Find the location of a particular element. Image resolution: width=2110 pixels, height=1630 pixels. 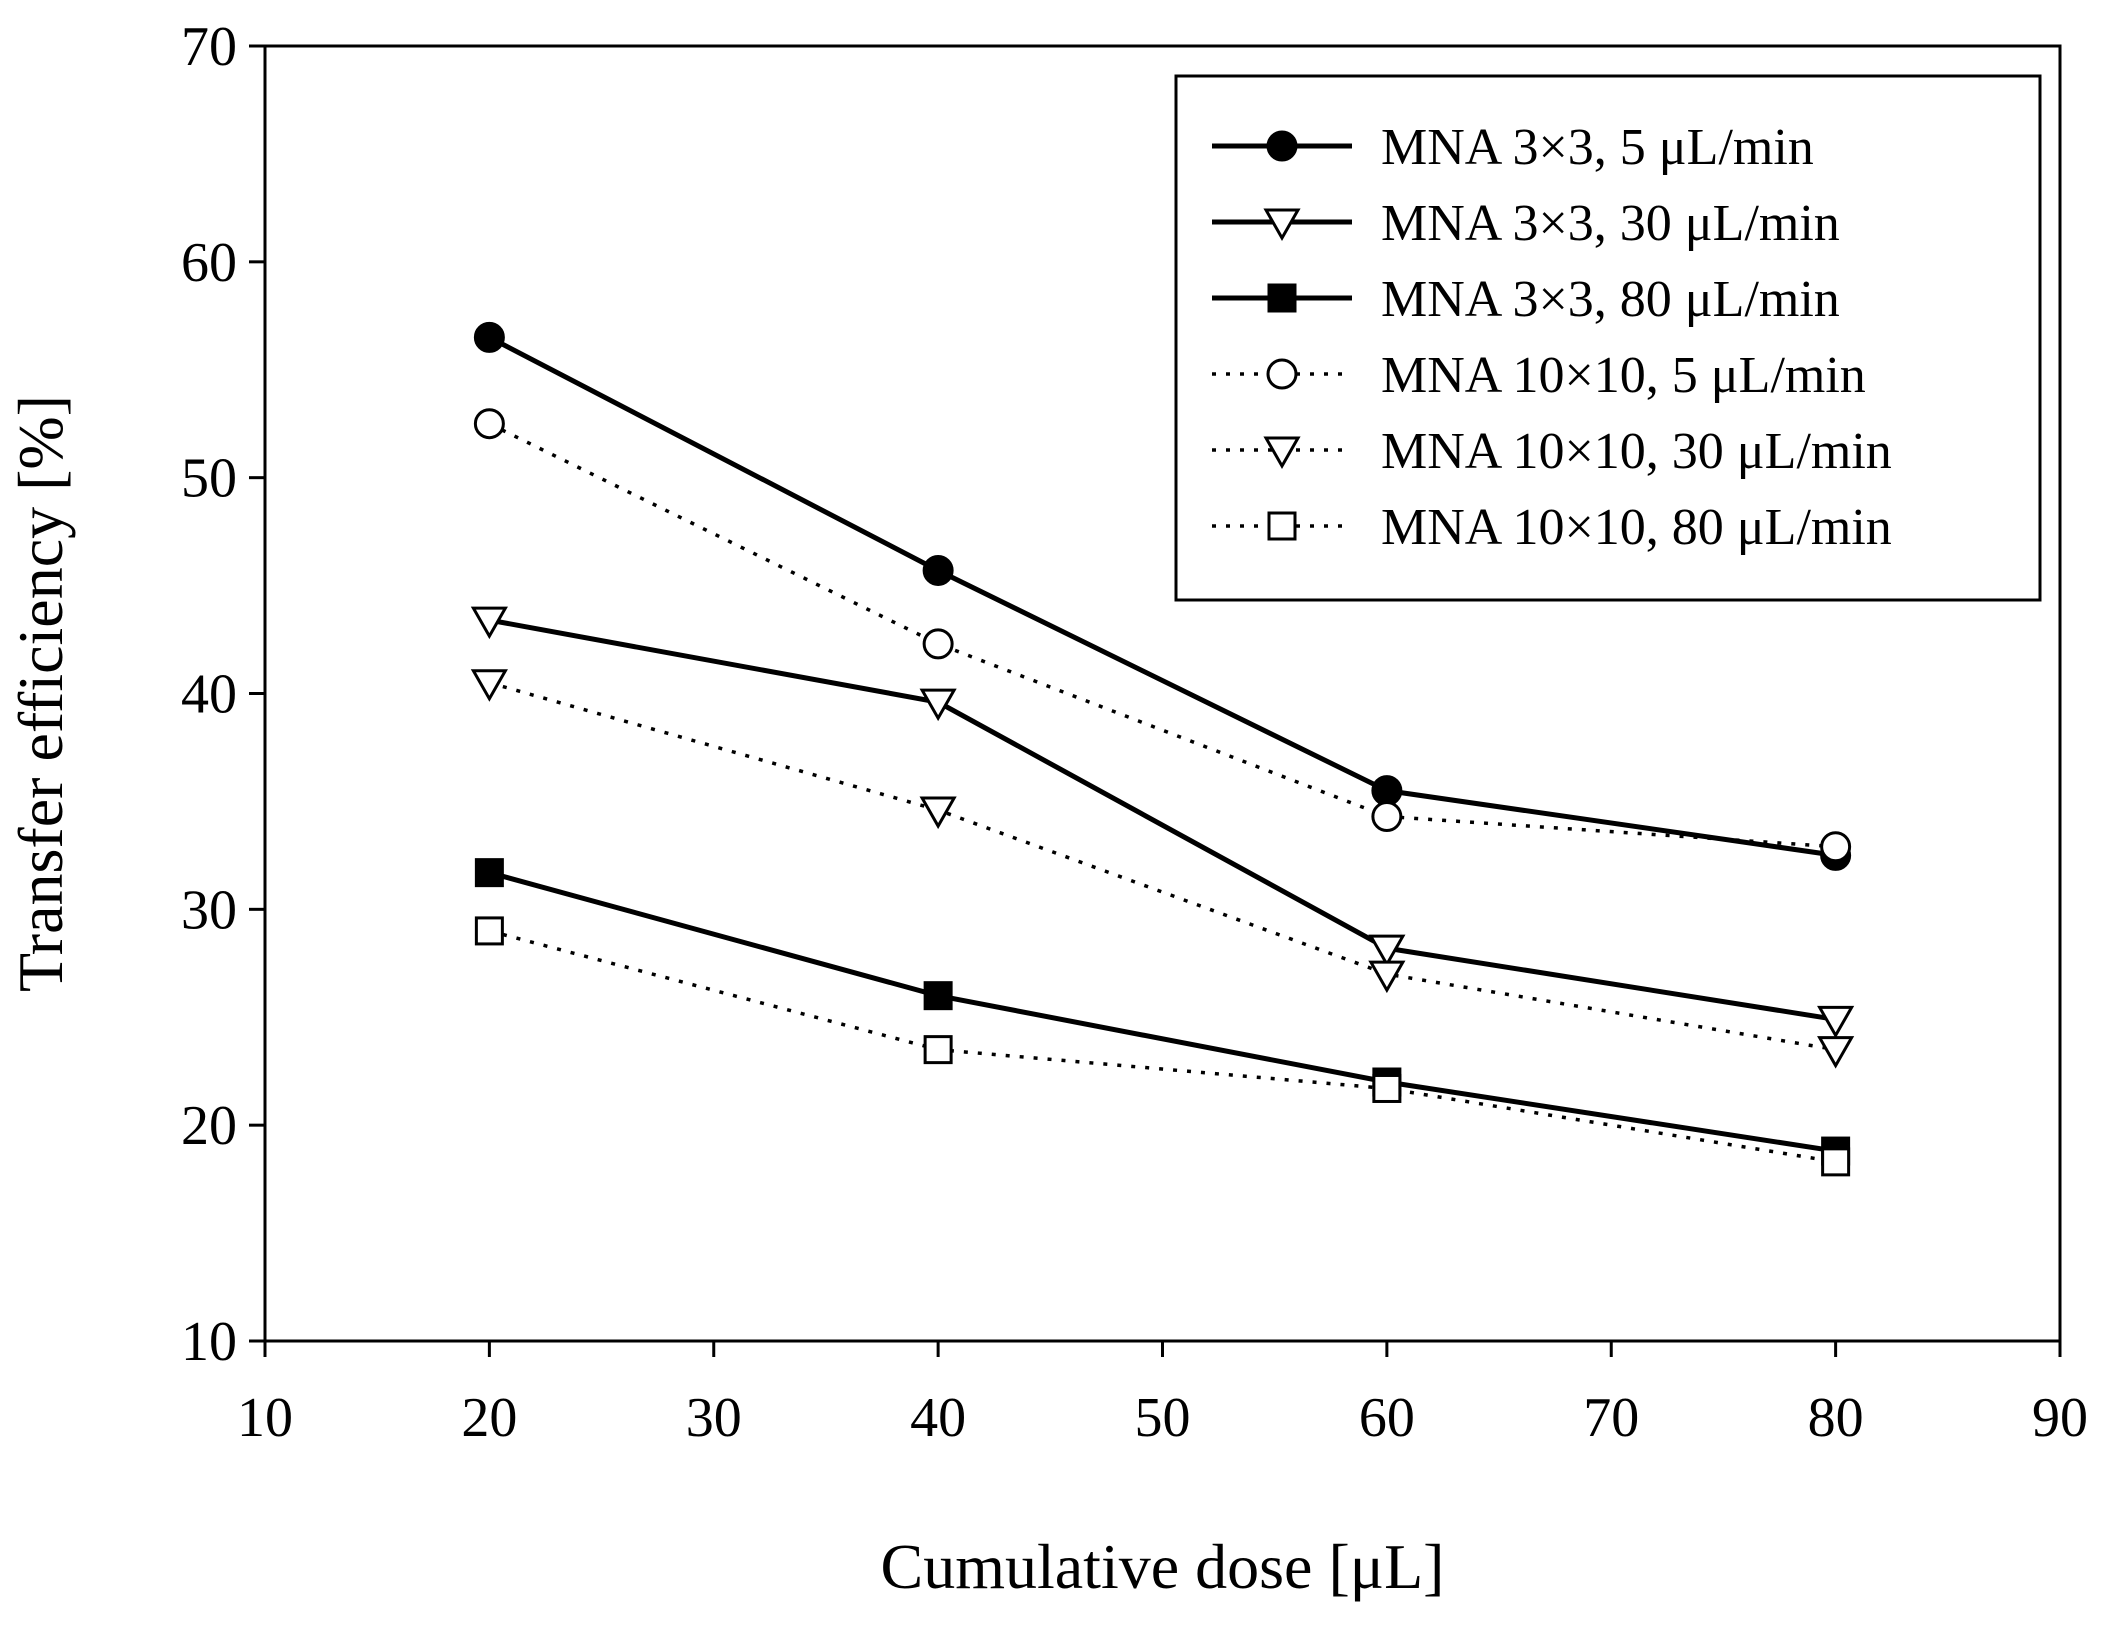

y-tick-label: 20 is located at coordinates (209, 1126).